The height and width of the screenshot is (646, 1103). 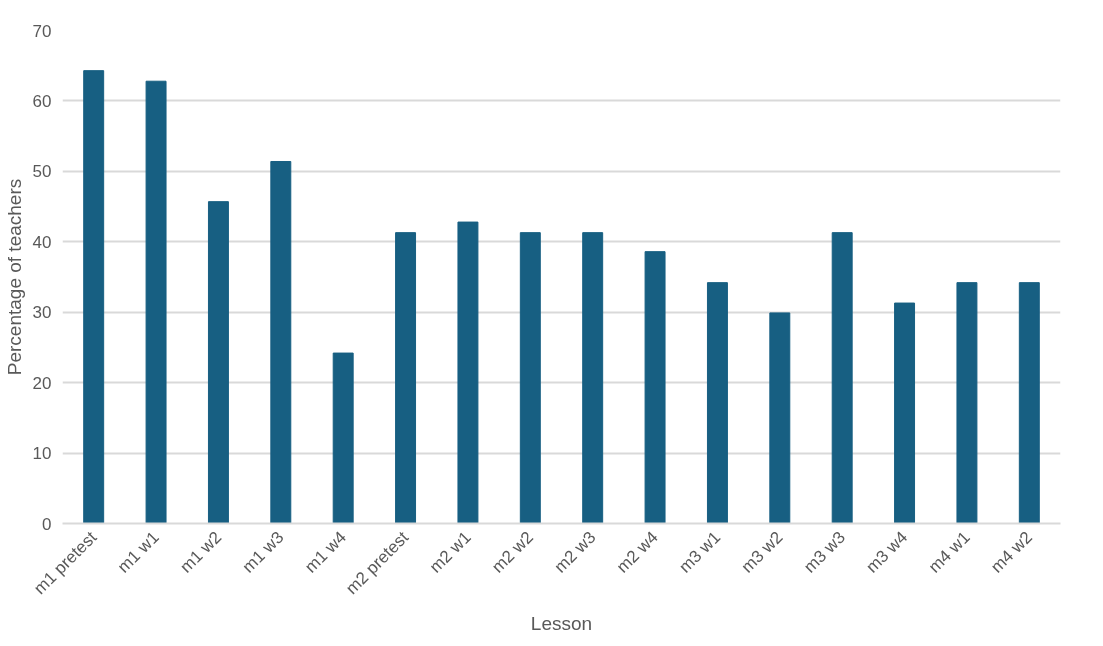 What do you see at coordinates (42, 31) in the screenshot?
I see `y-tick-label: 70` at bounding box center [42, 31].